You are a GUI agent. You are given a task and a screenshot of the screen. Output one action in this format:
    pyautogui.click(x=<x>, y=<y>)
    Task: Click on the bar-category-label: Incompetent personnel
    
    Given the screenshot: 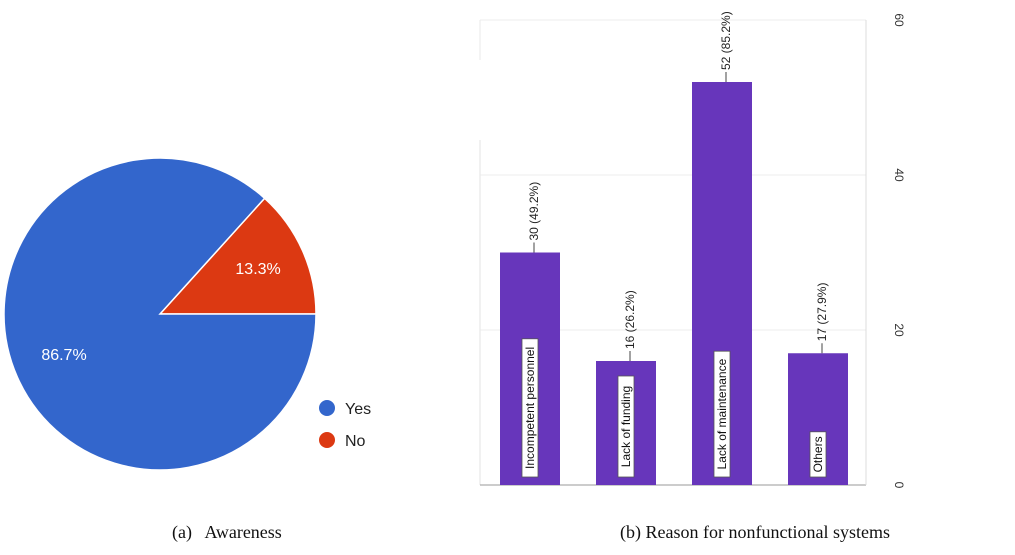 What is the action you would take?
    pyautogui.click(x=530, y=408)
    